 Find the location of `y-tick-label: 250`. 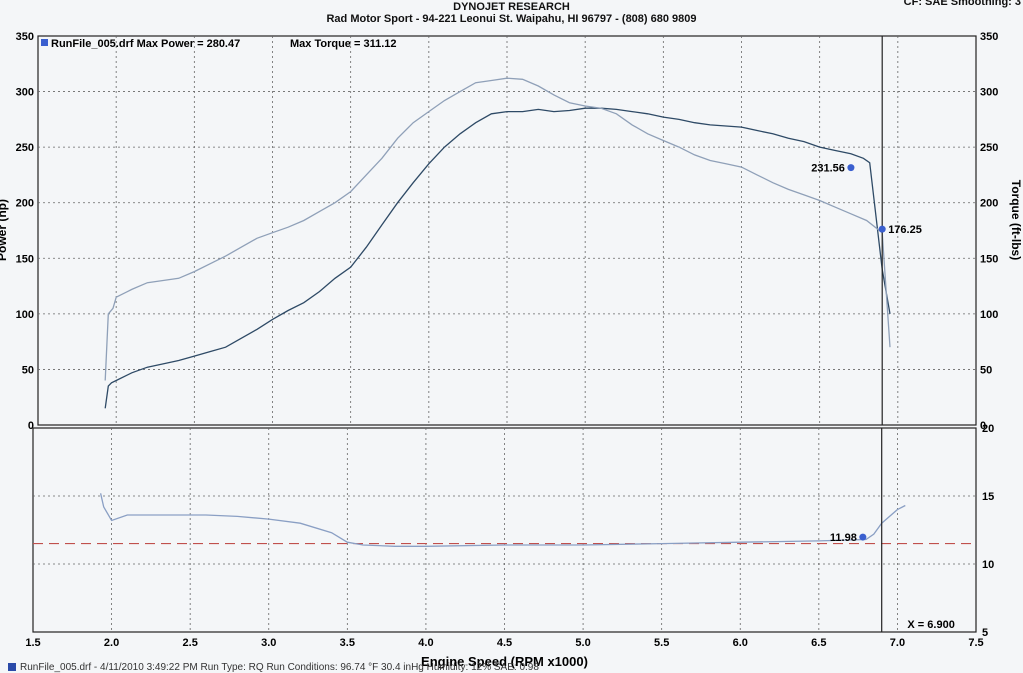

y-tick-label: 250 is located at coordinates (25, 148).